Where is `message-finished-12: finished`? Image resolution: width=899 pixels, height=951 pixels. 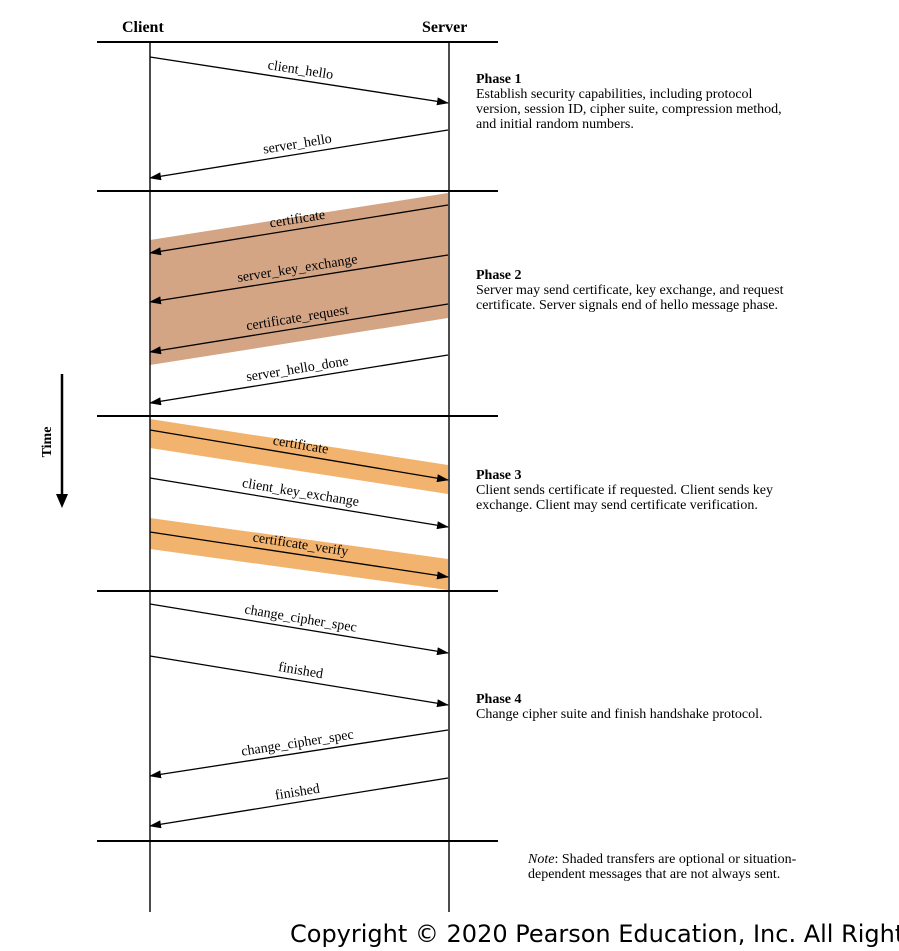 message-finished-12: finished is located at coordinates (299, 803).